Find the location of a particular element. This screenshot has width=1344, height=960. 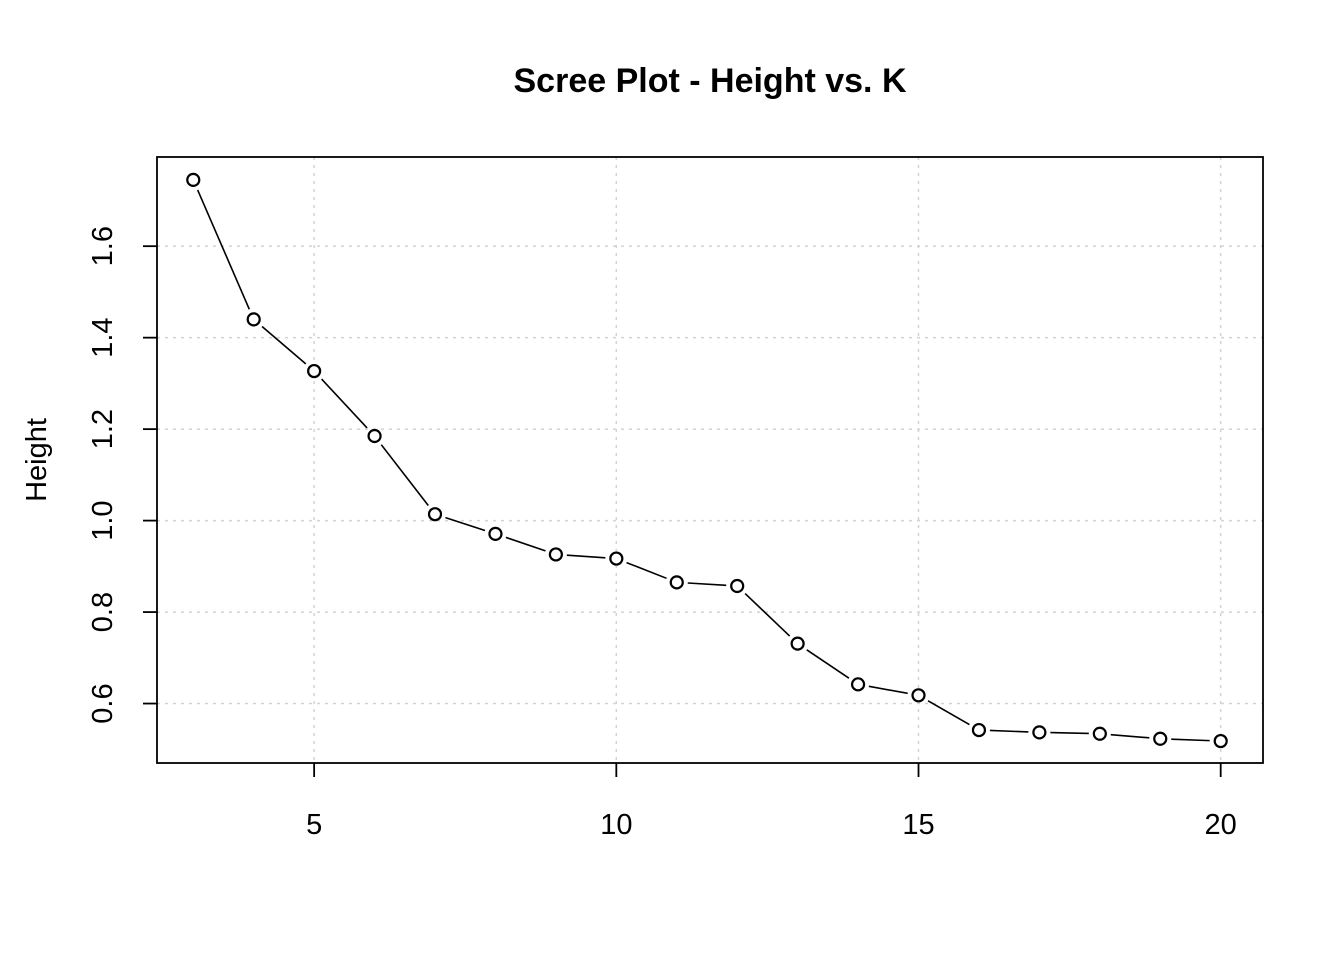

x-tick-label-0: 5 is located at coordinates (314, 825).